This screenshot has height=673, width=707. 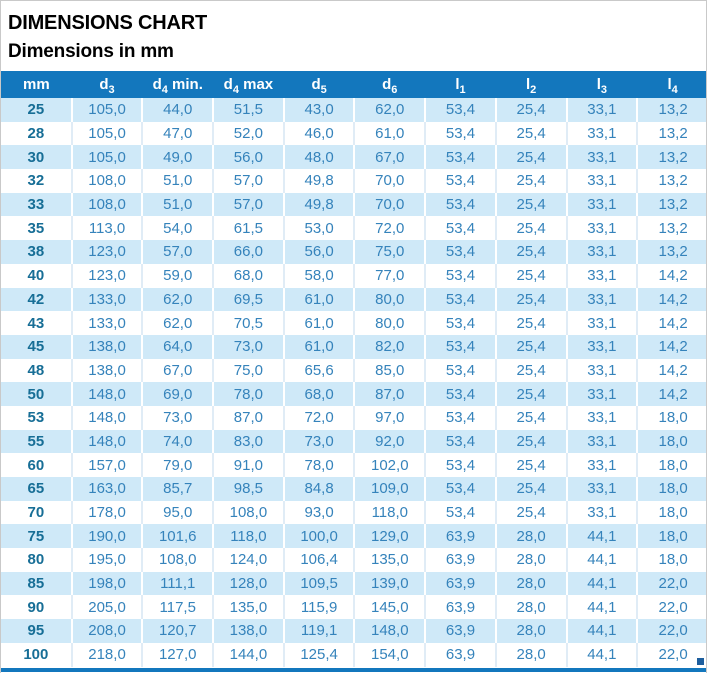 What do you see at coordinates (177, 512) in the screenshot?
I see `value-cell: 95,0` at bounding box center [177, 512].